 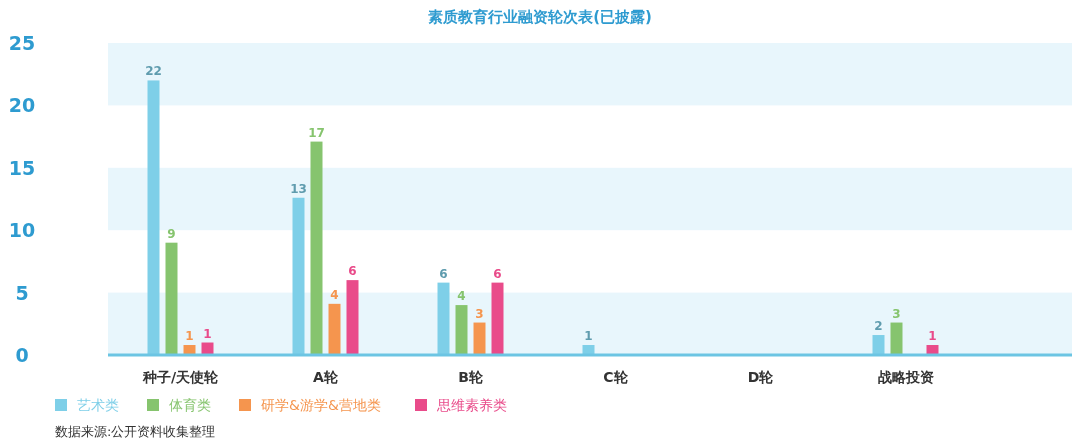 What do you see at coordinates (171, 233) in the screenshot?
I see `data-label: 9` at bounding box center [171, 233].